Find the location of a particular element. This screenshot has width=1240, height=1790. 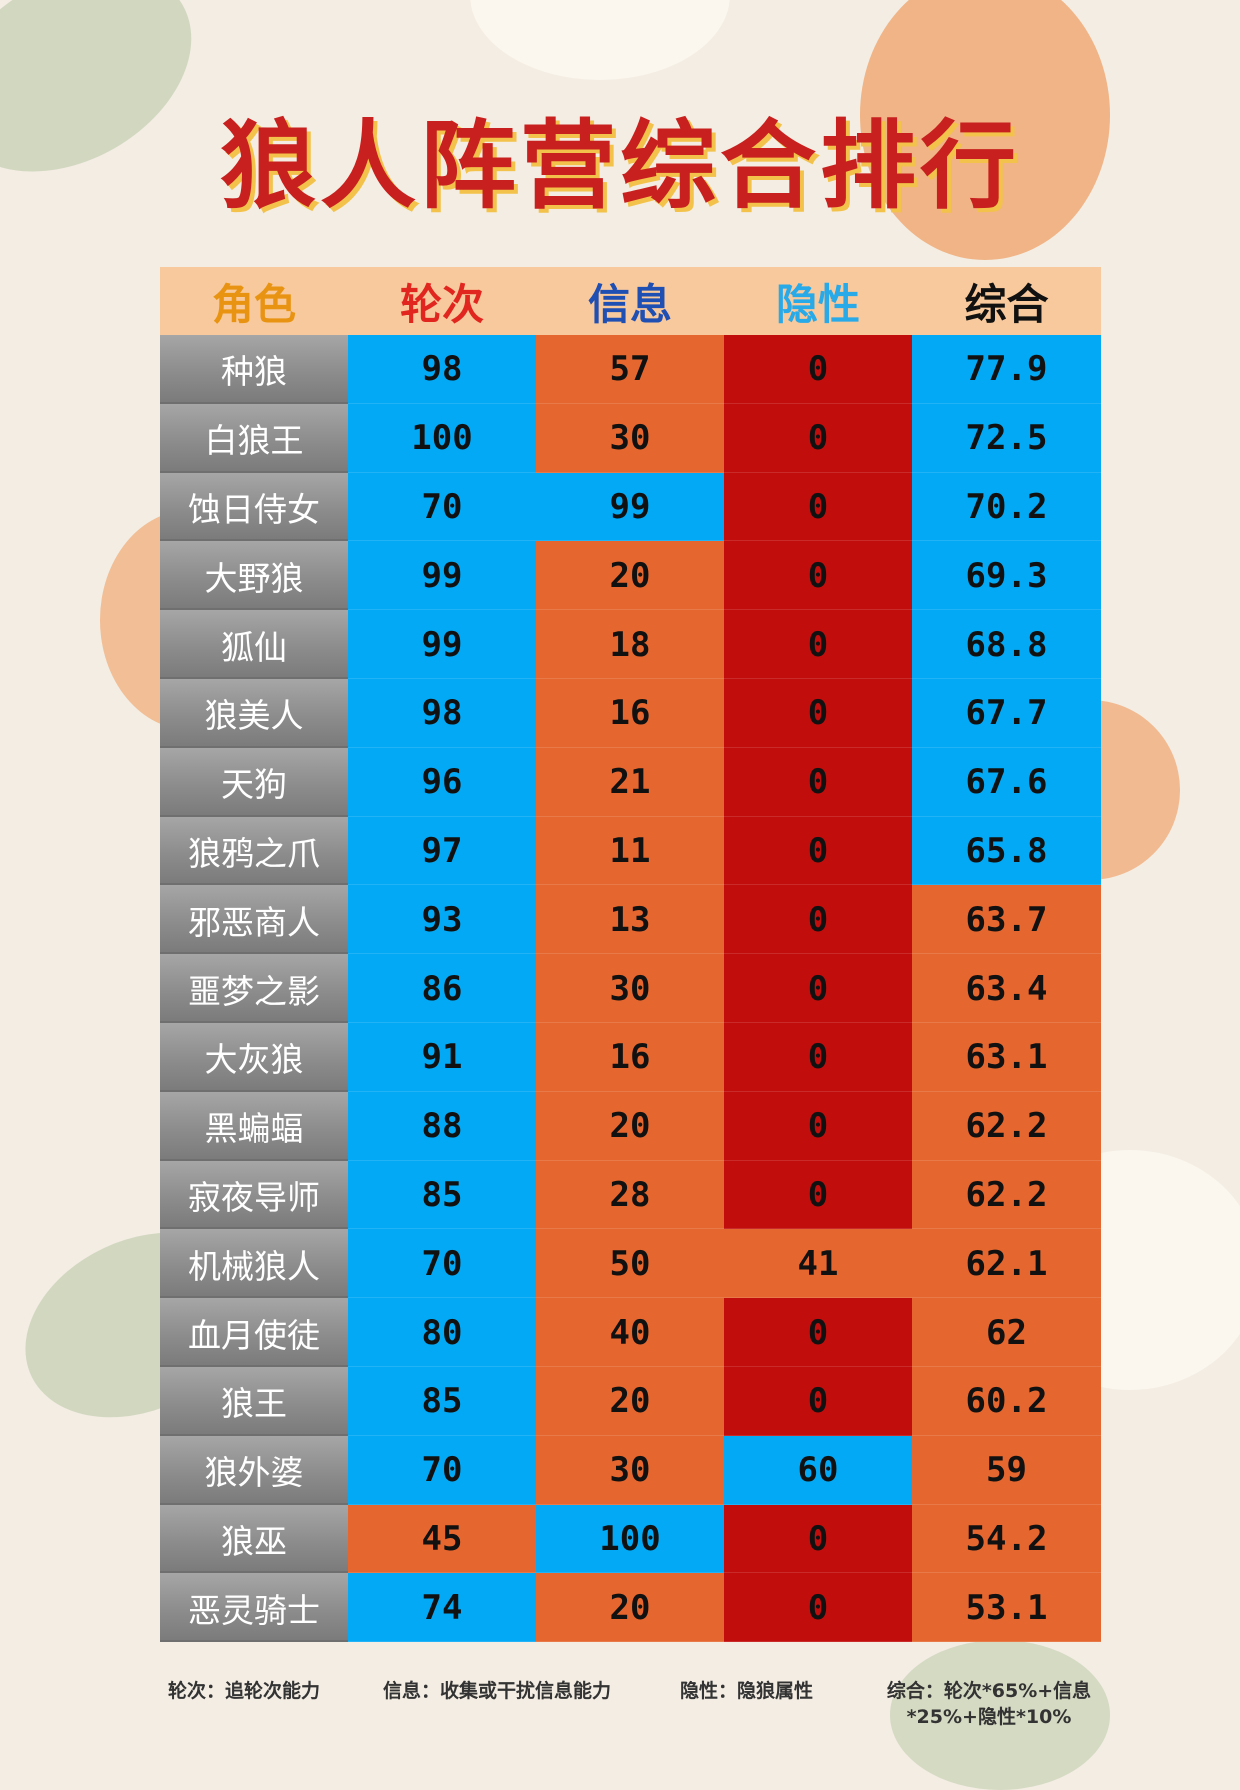

table-row: 种狼 98 57 0 77.9 is located at coordinates (630, 369).